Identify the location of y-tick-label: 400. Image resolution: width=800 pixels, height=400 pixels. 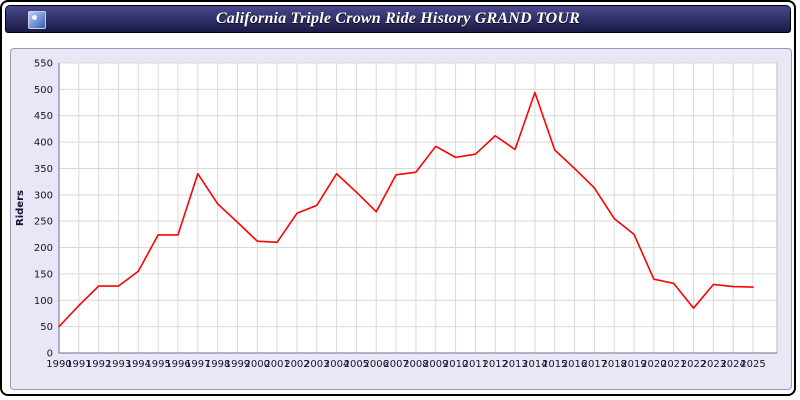
(43, 143).